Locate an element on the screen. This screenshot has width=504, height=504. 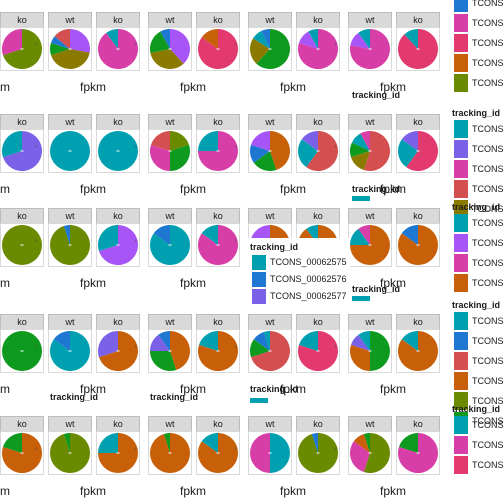
cell-r0-c2-wt-plot-frame is located at coordinates (170, 49).